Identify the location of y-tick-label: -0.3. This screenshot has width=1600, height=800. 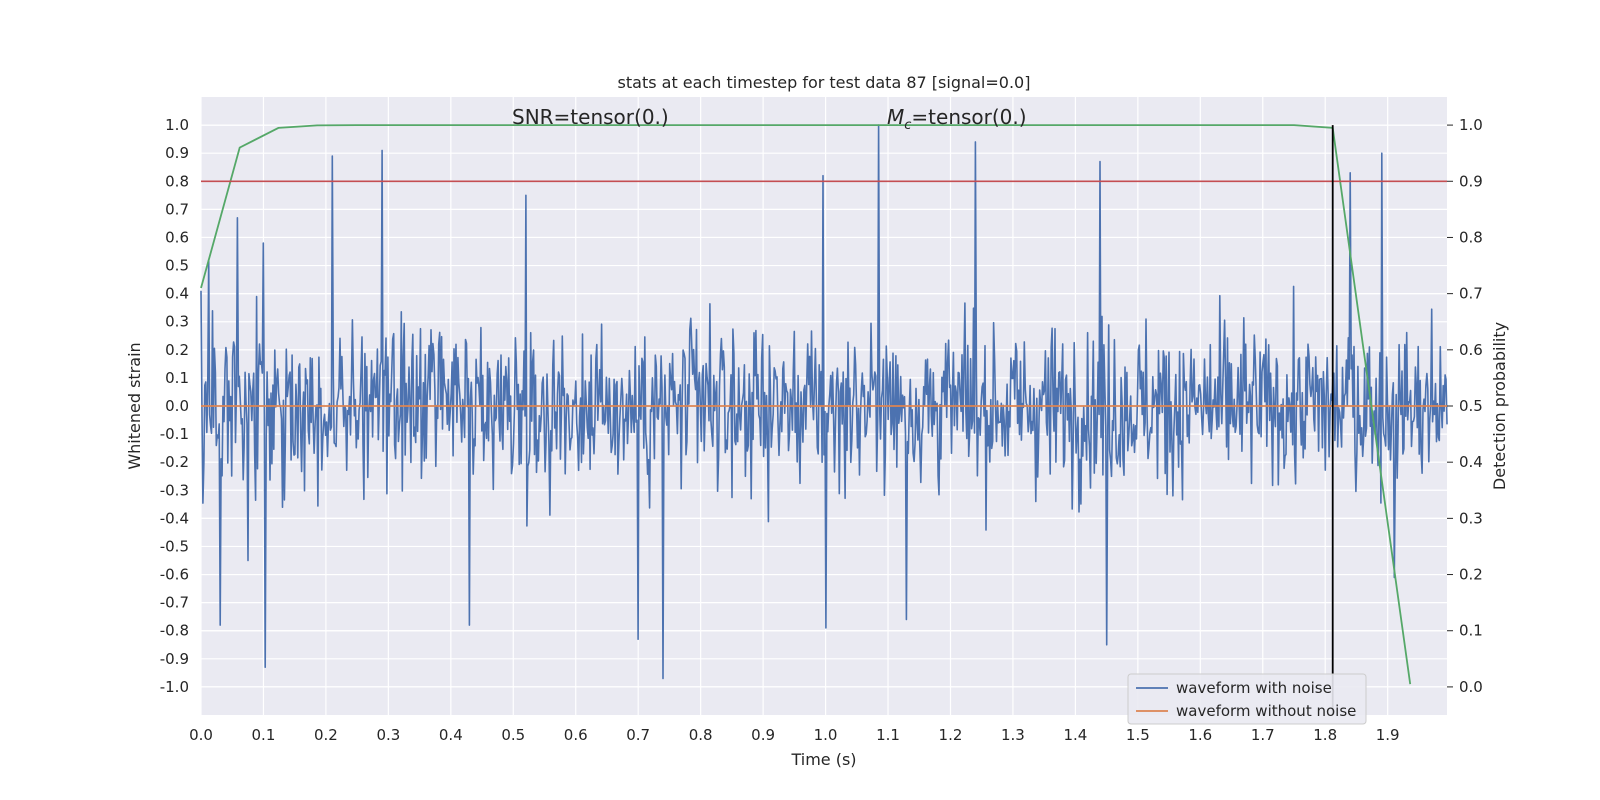
(174, 490).